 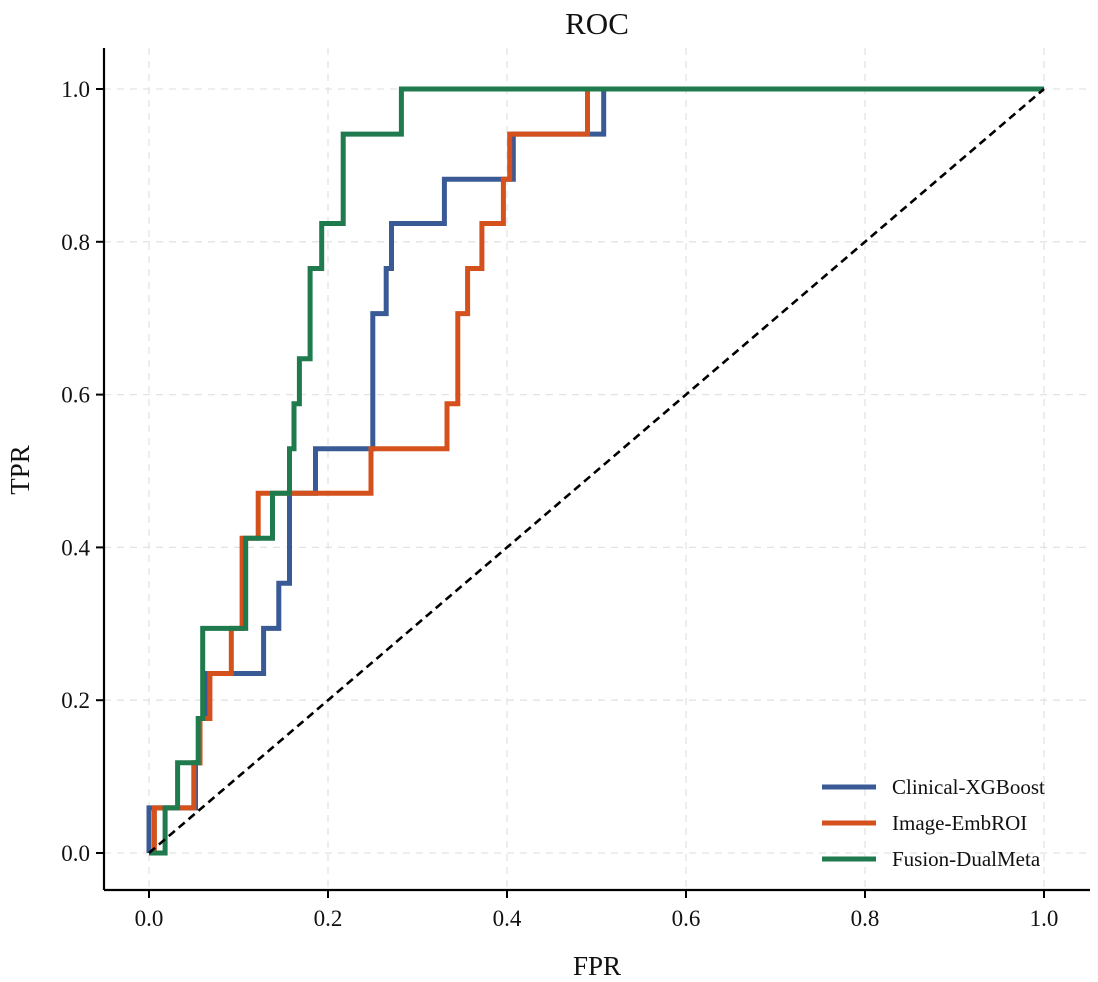 I want to click on y-tick-label: 0.4, so click(x=75, y=547).